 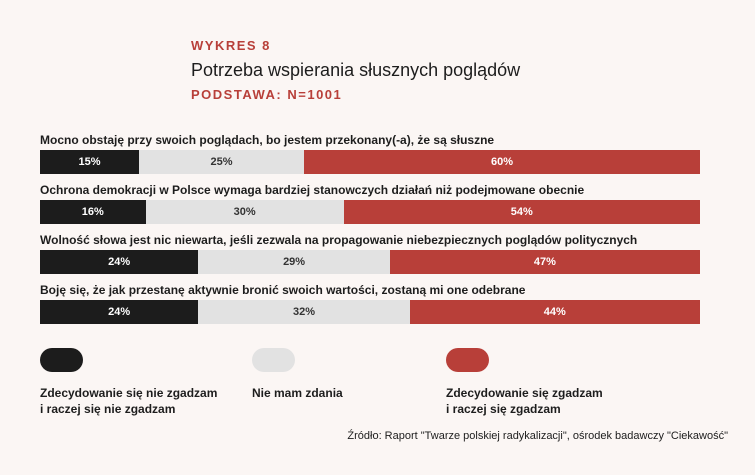 I want to click on data-label: 30%, so click(x=244, y=212).